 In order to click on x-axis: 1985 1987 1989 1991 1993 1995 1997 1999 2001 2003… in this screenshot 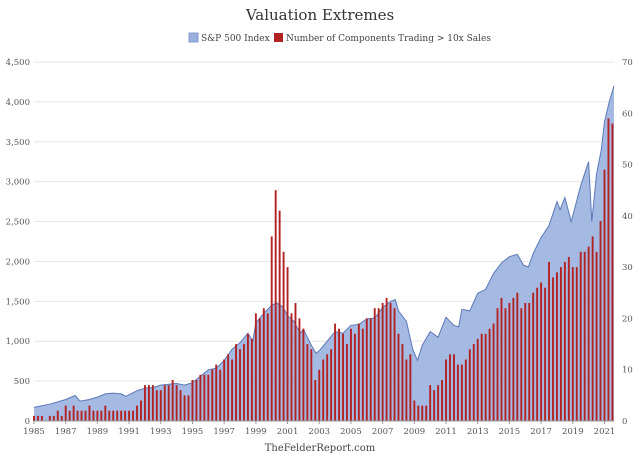, I will do `click(319, 428)`.